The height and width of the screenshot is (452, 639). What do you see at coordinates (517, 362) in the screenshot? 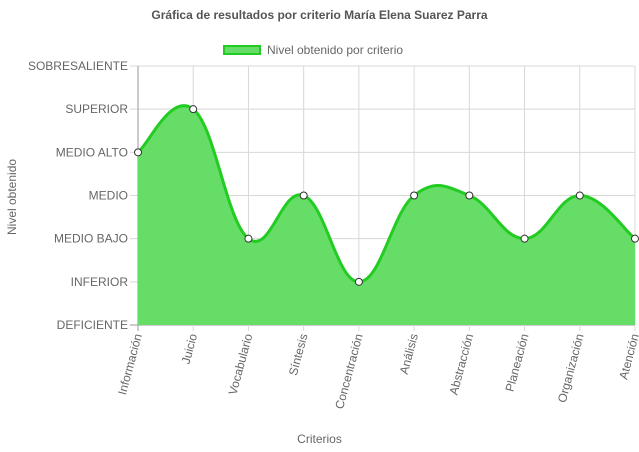
I see `x-tick-label: Planeación` at bounding box center [517, 362].